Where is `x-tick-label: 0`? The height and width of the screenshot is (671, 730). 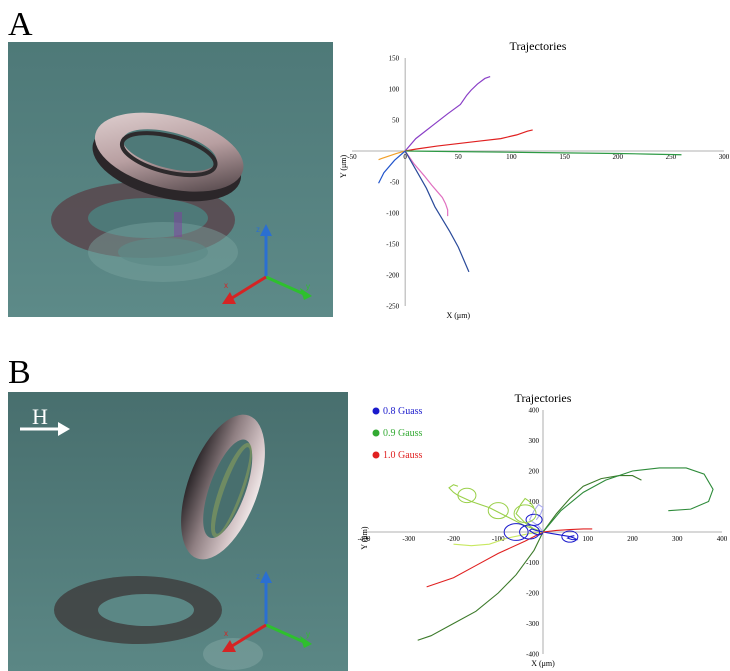 x-tick-label: 0 is located at coordinates (405, 157).